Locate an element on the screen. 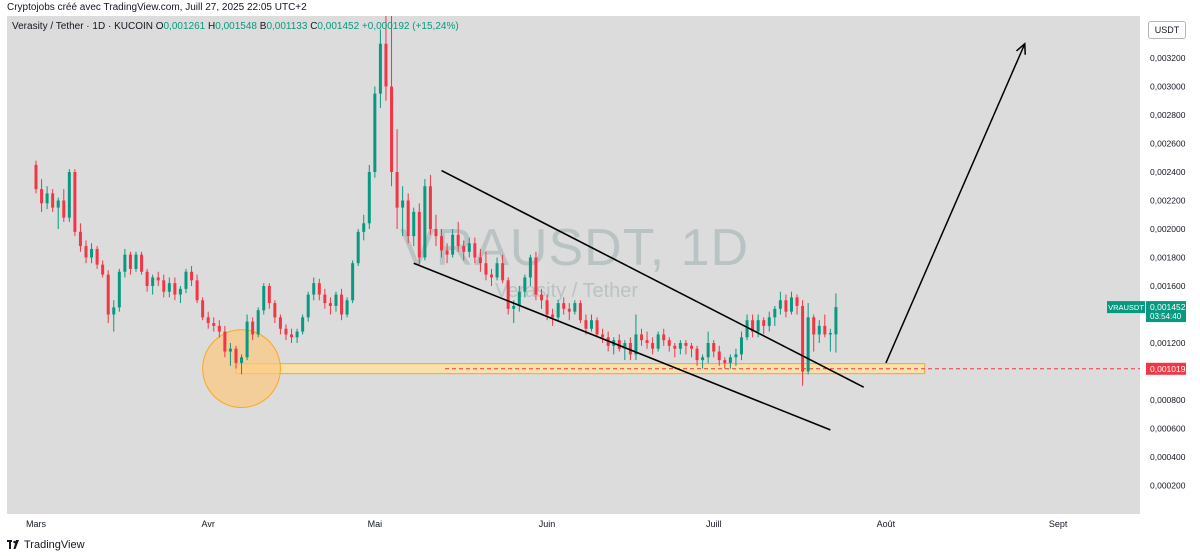 The height and width of the screenshot is (556, 1200). y-tick-label: 0,001200 is located at coordinates (1168, 343).